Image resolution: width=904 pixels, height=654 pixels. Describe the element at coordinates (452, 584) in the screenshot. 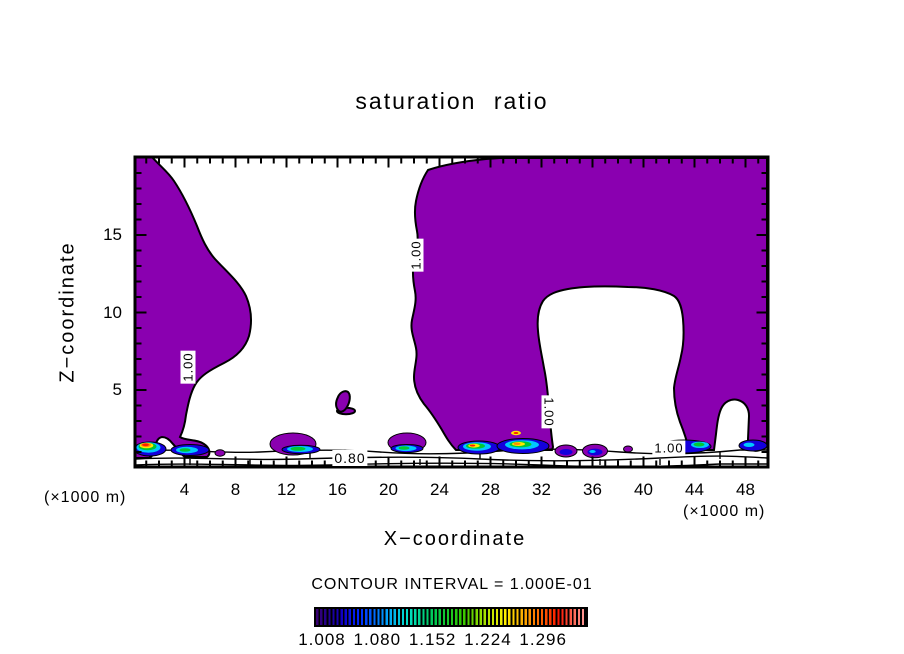

I see `contour-interval-label: CONTOUR INTERVAL = 1.000E-01` at that location.